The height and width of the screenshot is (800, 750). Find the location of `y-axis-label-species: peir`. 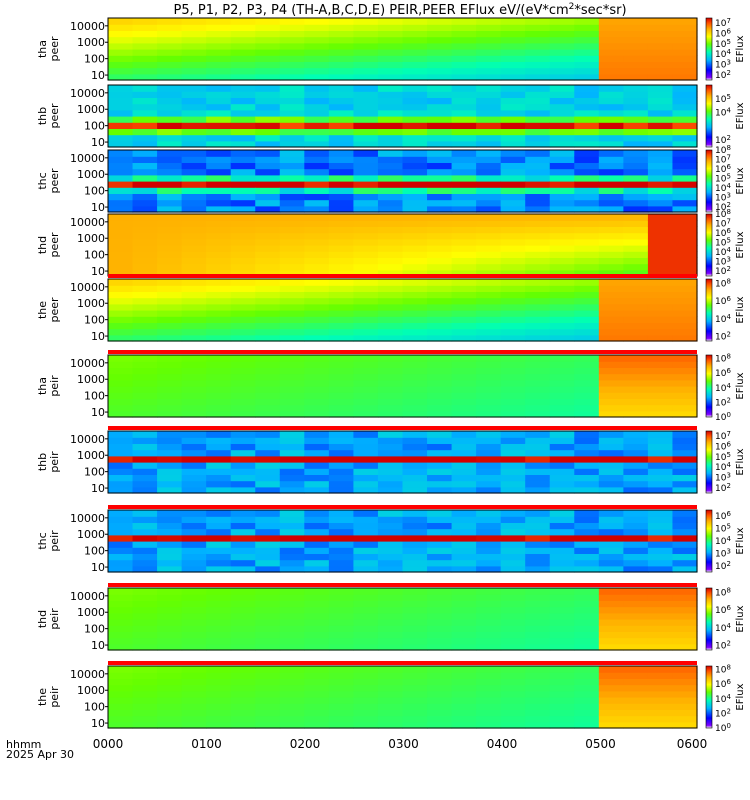

y-axis-label-species: peir is located at coordinates (54, 619).